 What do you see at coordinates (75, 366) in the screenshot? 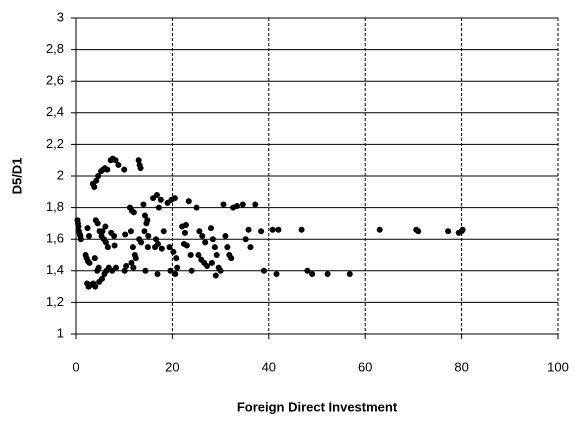
I see `x-tick-label: 0` at bounding box center [75, 366].